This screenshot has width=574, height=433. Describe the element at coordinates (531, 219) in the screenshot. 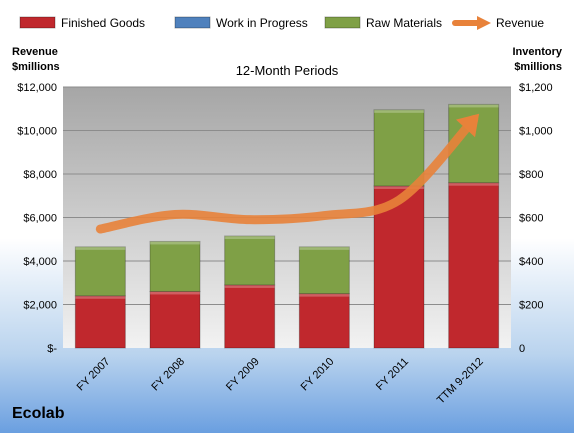

I see `right-tick-label: $600` at that location.